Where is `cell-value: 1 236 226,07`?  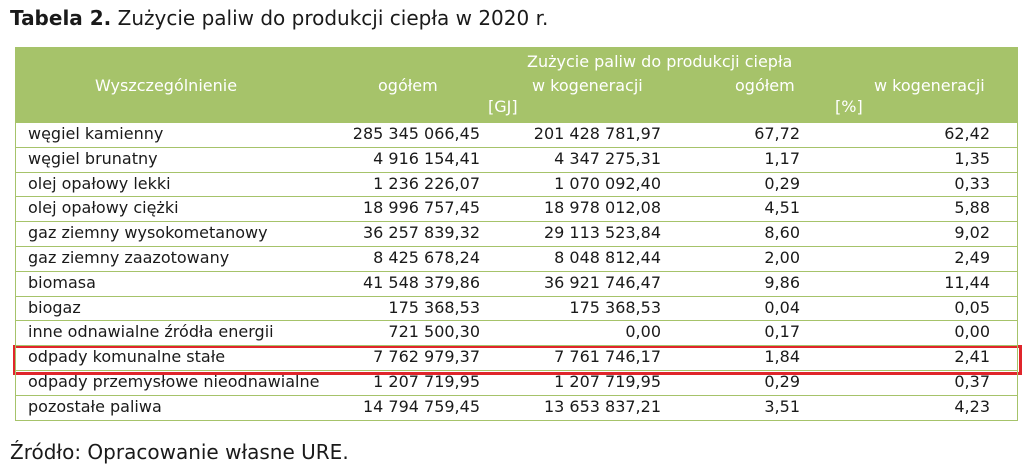
cell-value: 1 236 226,07 is located at coordinates (426, 183).